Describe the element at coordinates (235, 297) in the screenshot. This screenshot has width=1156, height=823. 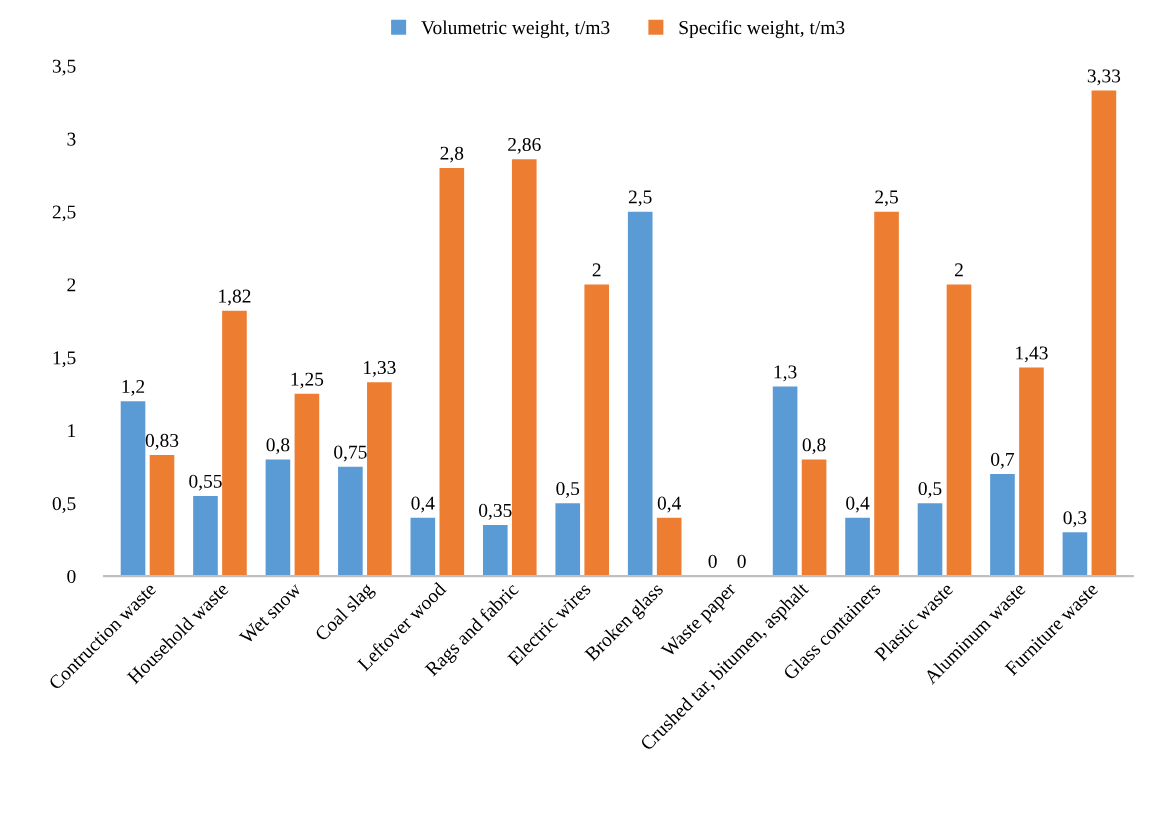
I see `data-label: 1,82` at that location.